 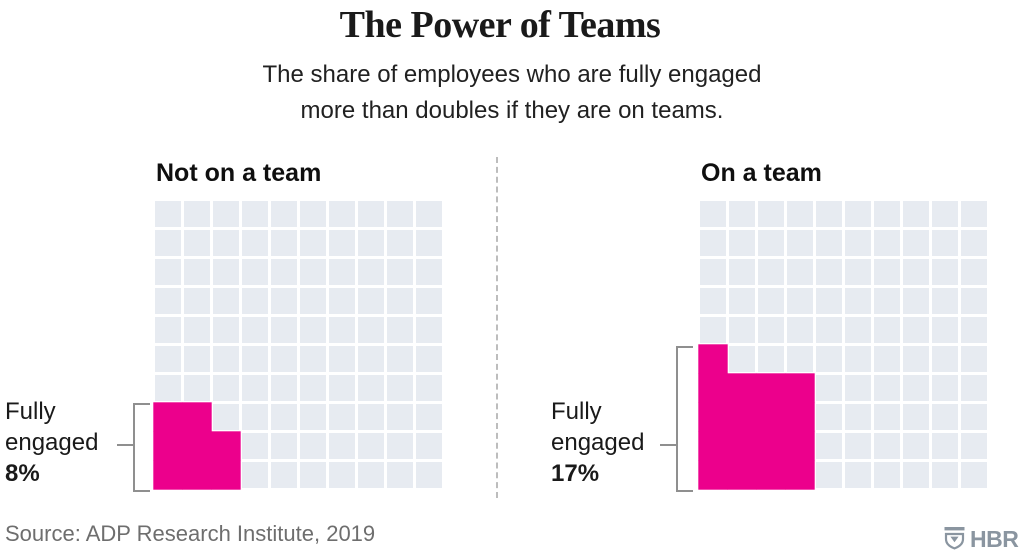 What do you see at coordinates (141, 447) in the screenshot?
I see `bracket-not-on-team` at bounding box center [141, 447].